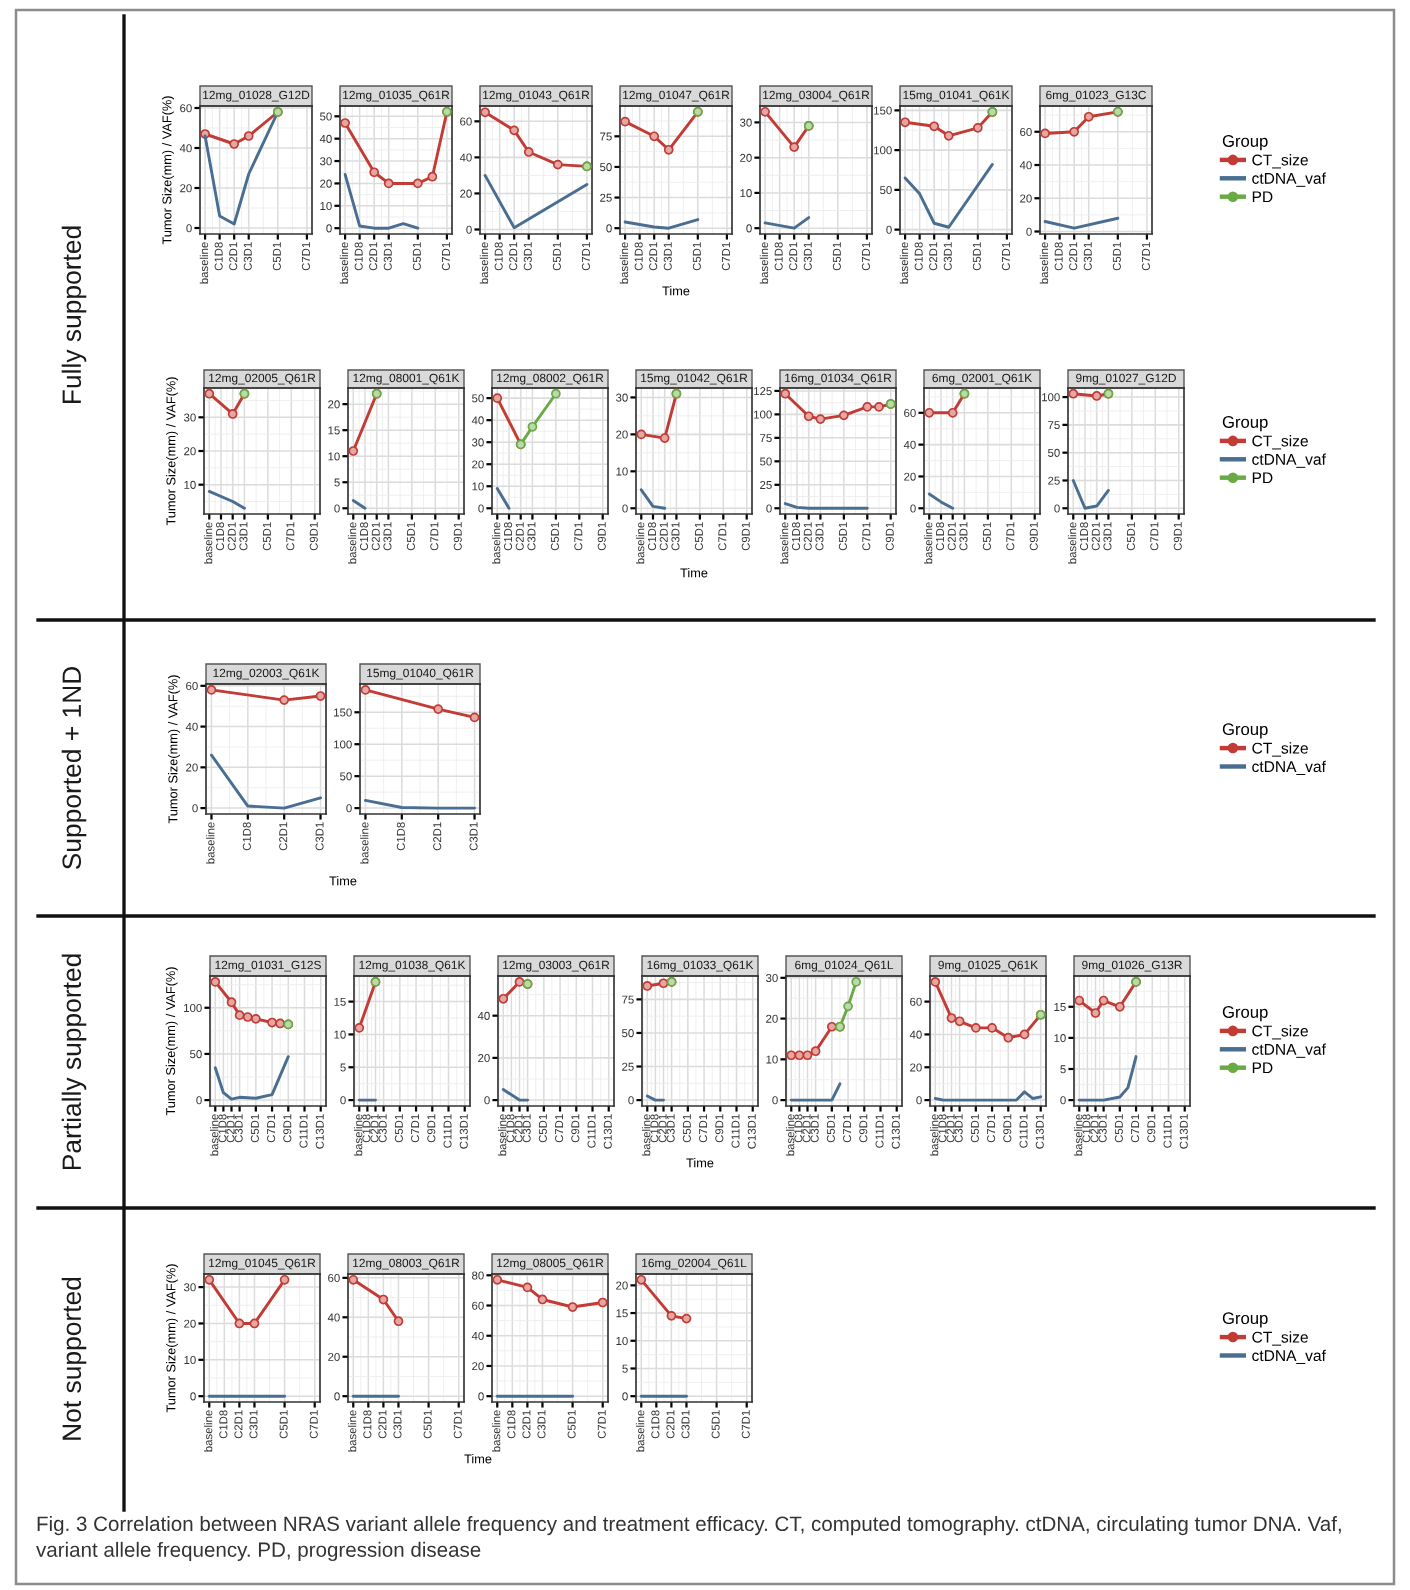  What do you see at coordinates (74, 1062) in the screenshot?
I see `text: Partially supported` at bounding box center [74, 1062].